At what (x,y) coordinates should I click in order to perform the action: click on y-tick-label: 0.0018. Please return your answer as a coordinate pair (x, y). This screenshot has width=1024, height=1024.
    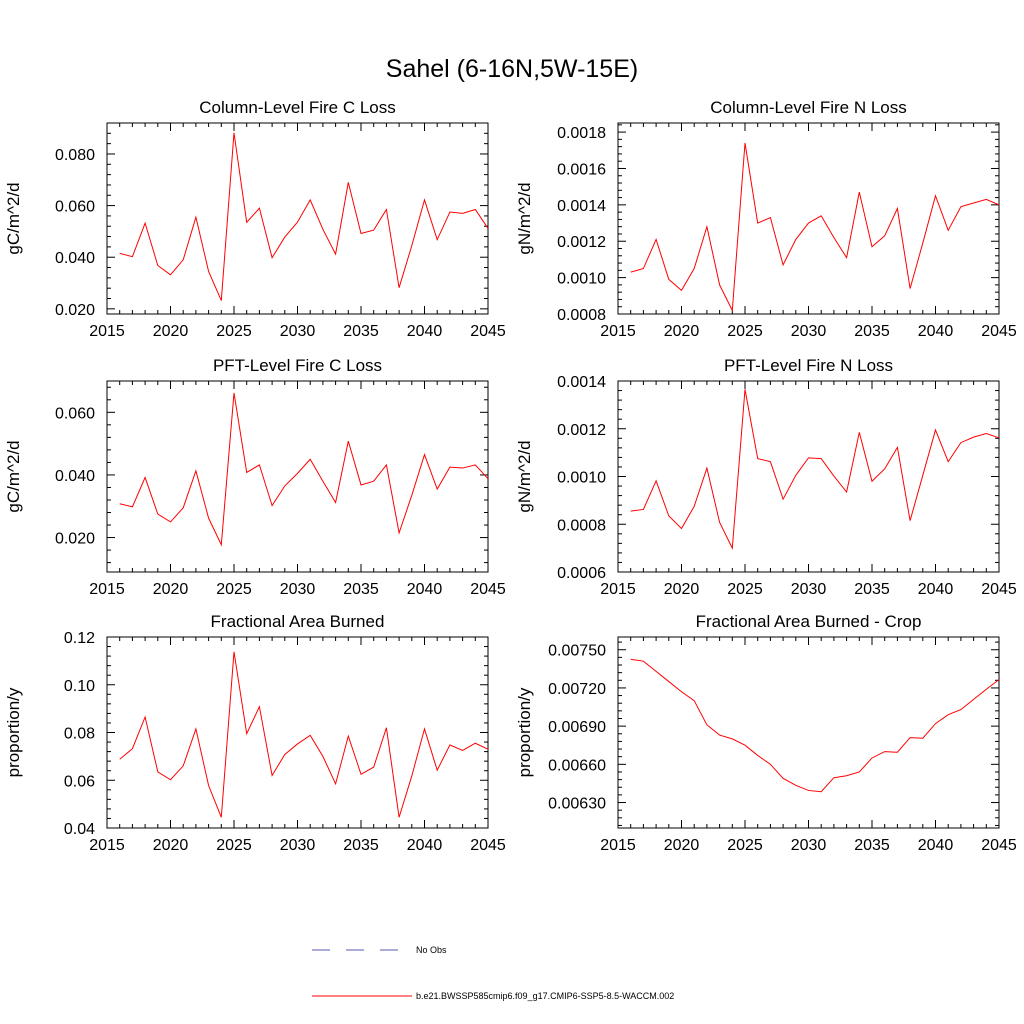
    Looking at the image, I should click on (581, 133).